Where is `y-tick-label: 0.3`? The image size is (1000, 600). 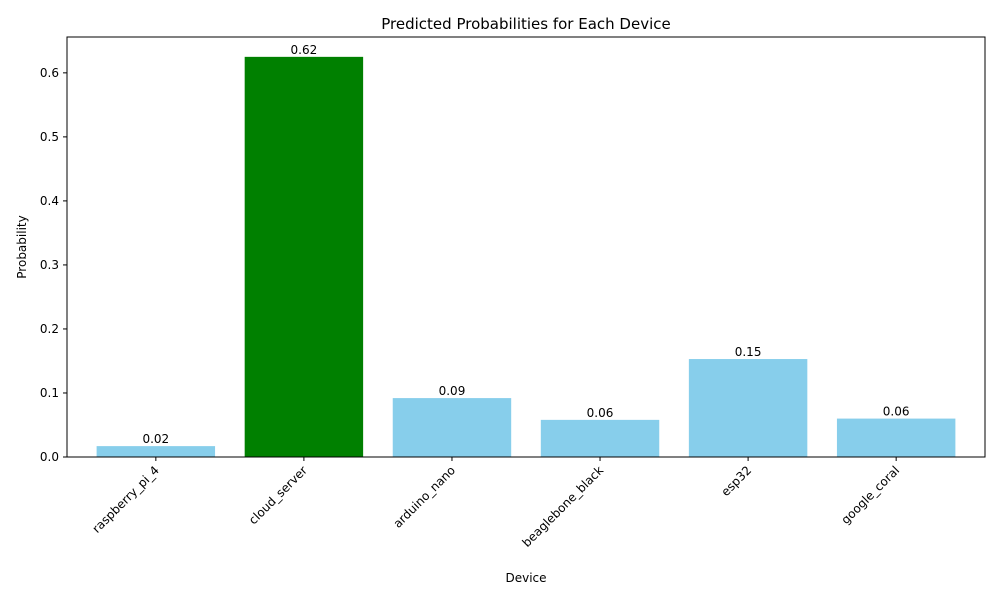
y-tick-label: 0.3 is located at coordinates (49, 265).